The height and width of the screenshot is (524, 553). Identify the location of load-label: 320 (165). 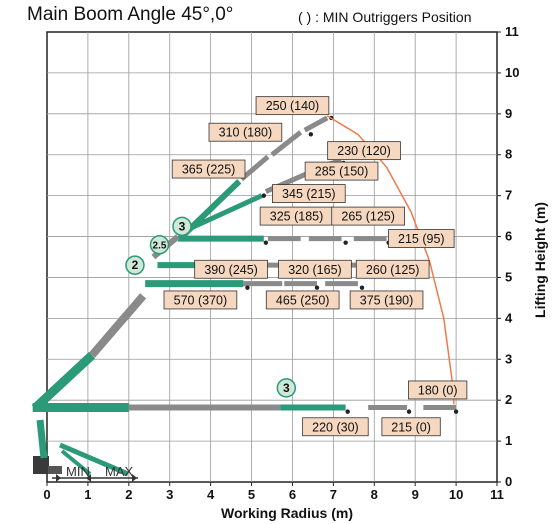
(315, 269).